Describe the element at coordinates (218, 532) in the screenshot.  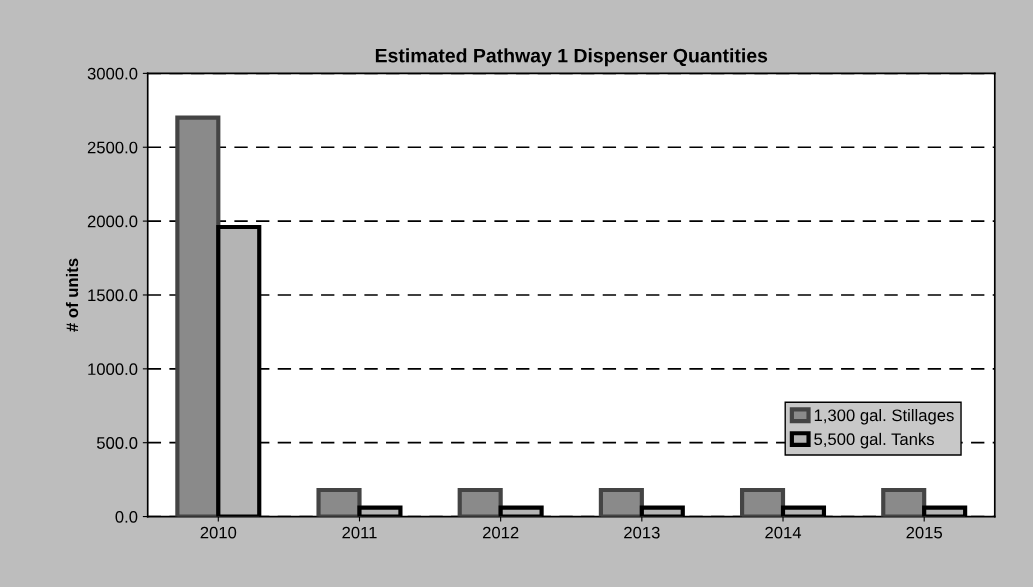
I see `x-tick-label: 2010` at that location.